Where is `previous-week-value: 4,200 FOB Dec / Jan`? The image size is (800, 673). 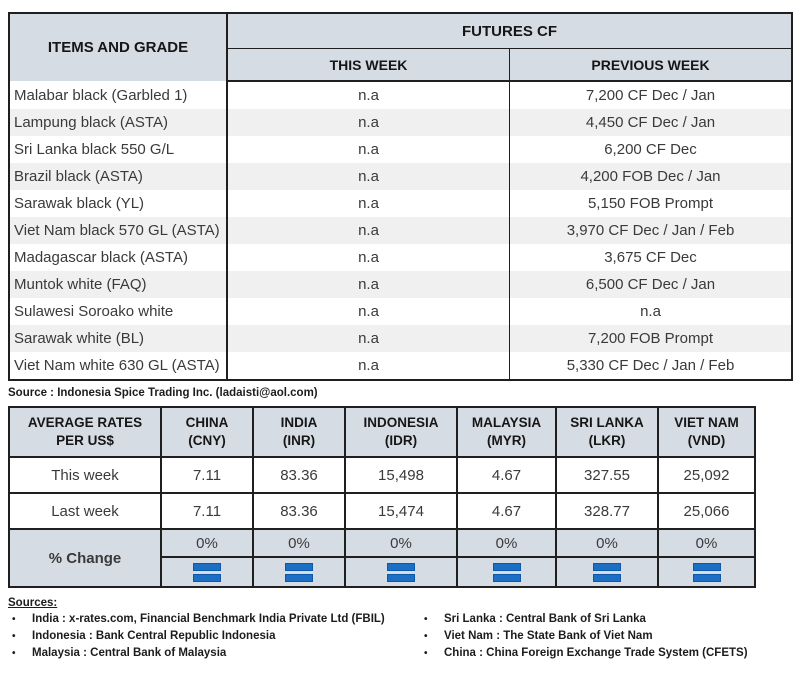 previous-week-value: 4,200 FOB Dec / Jan is located at coordinates (650, 176).